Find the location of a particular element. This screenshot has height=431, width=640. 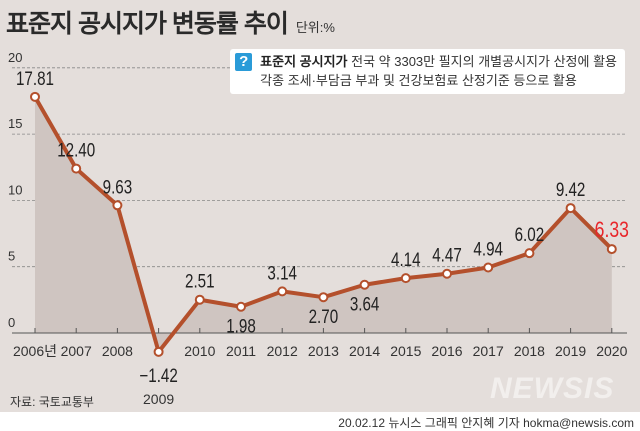

data-label: −1.42 is located at coordinates (158, 375).